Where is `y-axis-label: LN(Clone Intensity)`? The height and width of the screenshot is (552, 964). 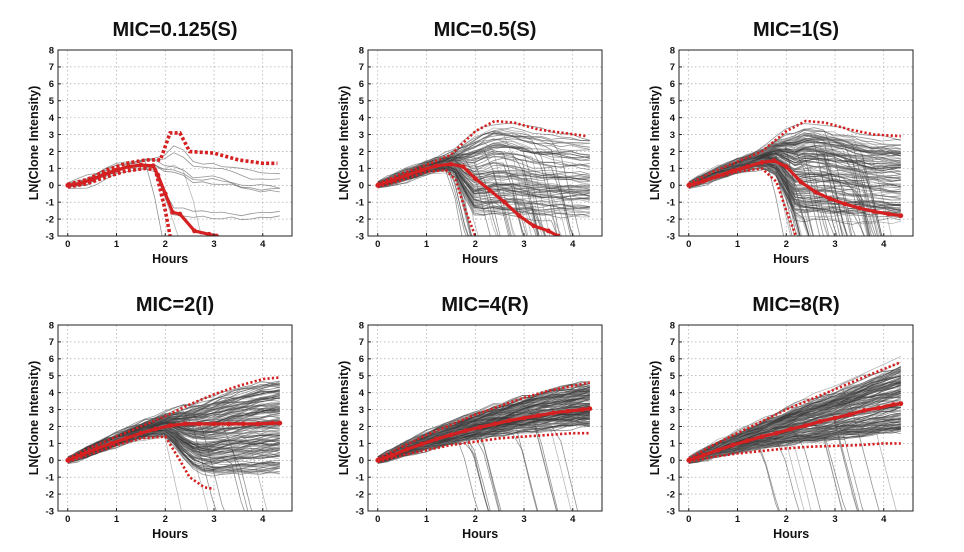
y-axis-label: LN(Clone Intensity) is located at coordinates (34, 143).